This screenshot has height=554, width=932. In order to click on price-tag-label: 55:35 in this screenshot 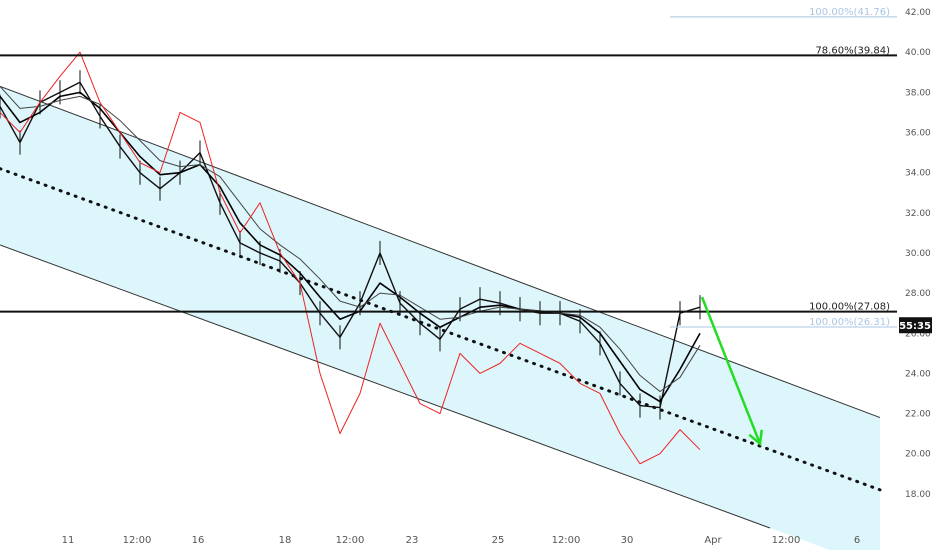, I will do `click(915, 326)`.